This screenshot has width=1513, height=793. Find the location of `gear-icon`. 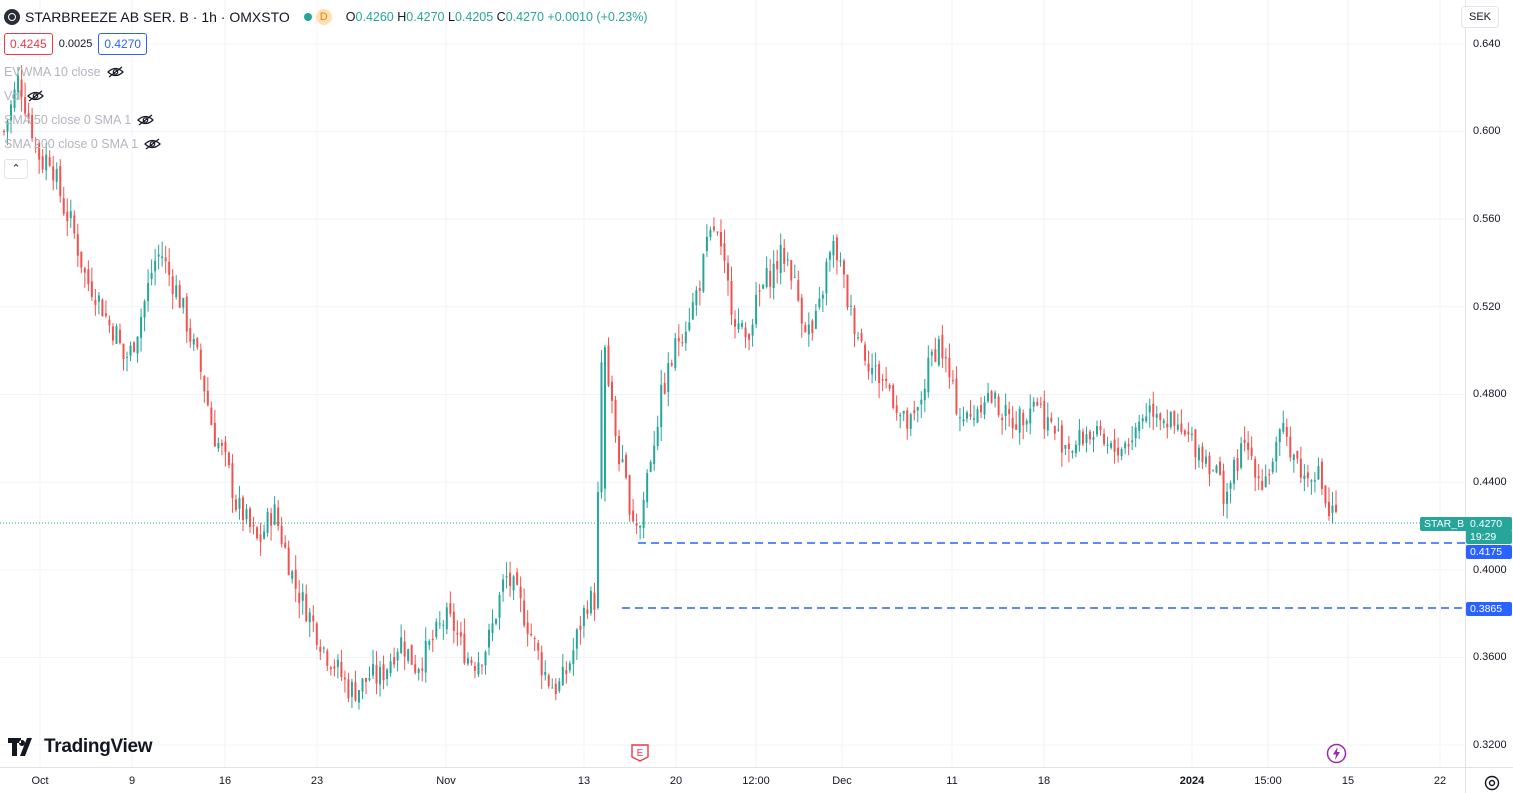

gear-icon is located at coordinates (1492, 783).